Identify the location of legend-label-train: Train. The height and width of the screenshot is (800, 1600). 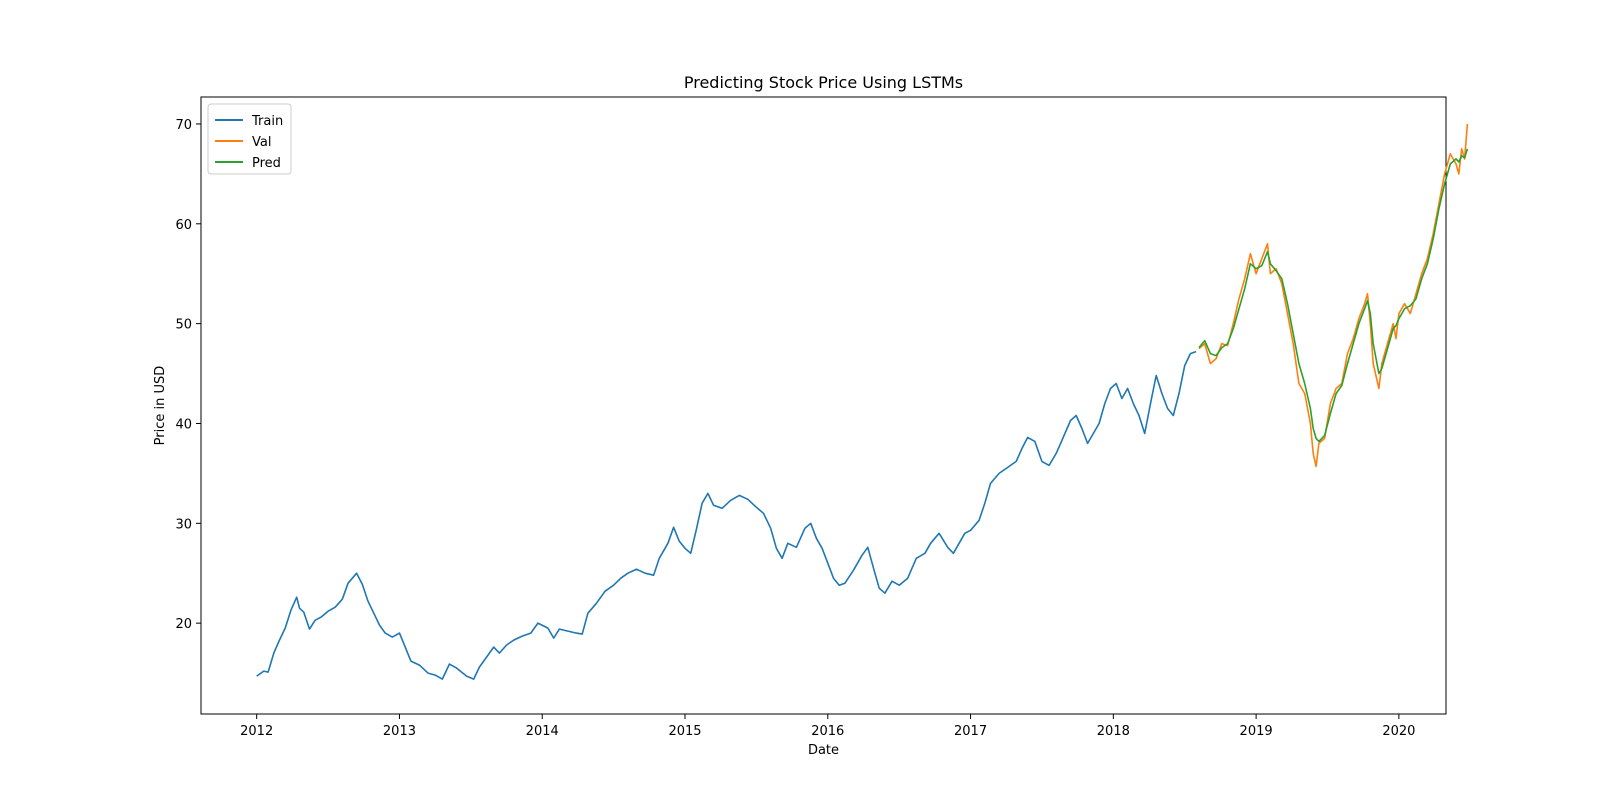
(267, 121).